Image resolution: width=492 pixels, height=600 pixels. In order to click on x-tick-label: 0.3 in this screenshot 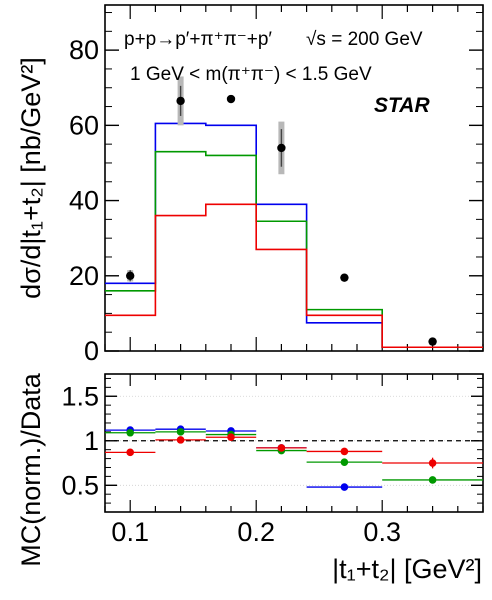, I will do `click(382, 532)`.